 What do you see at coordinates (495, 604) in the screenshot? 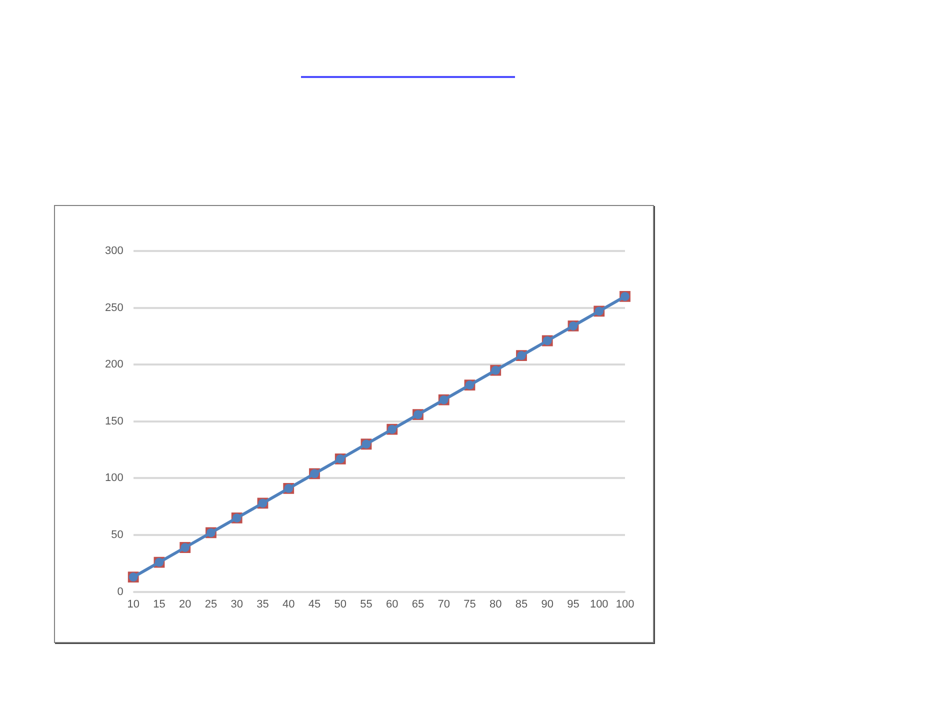
I see `x-tick-label: 80` at bounding box center [495, 604].